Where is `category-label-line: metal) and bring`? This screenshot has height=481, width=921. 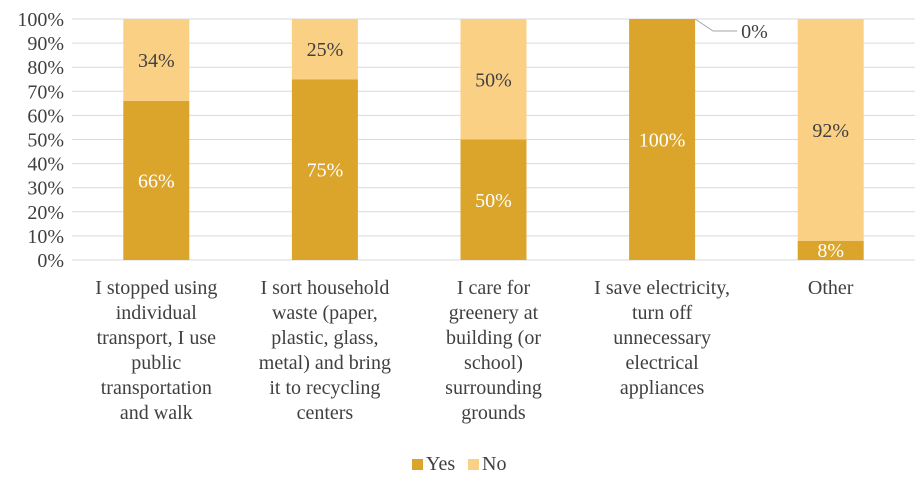
category-label-line: metal) and bring is located at coordinates (325, 363).